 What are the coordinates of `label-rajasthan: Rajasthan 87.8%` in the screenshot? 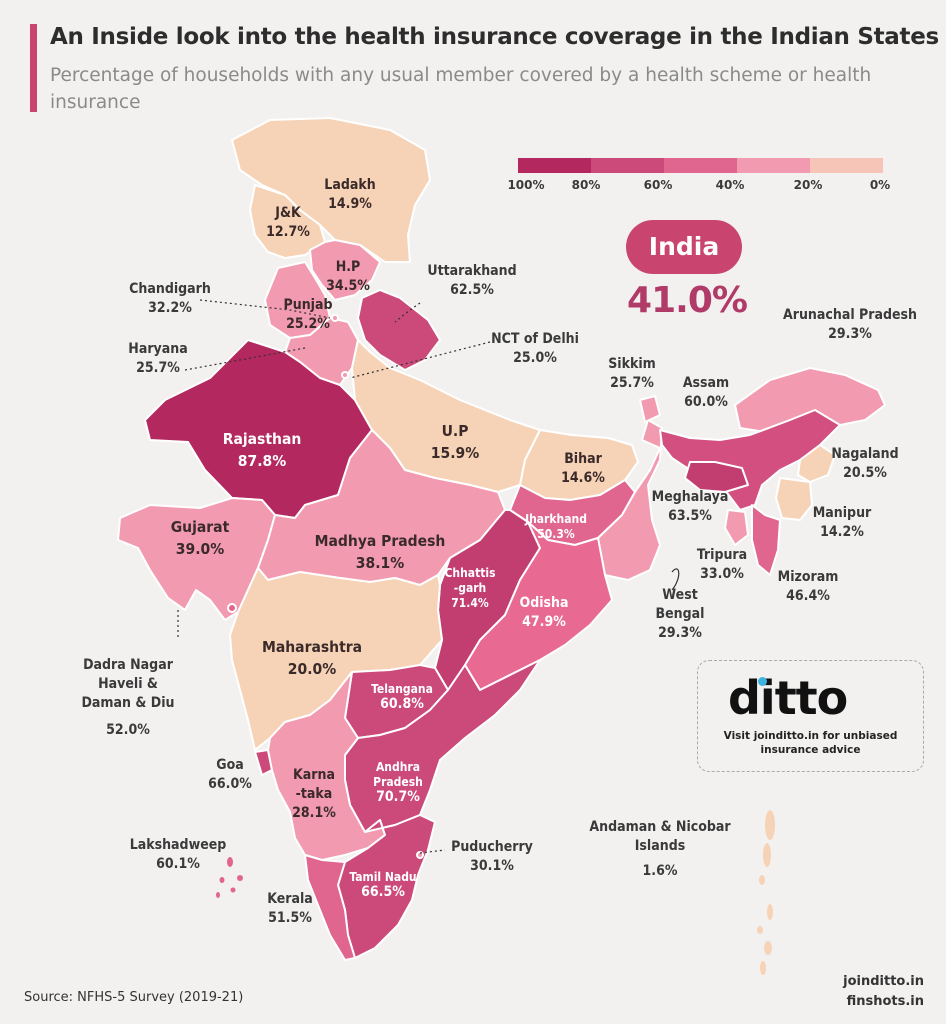 It's located at (262, 450).